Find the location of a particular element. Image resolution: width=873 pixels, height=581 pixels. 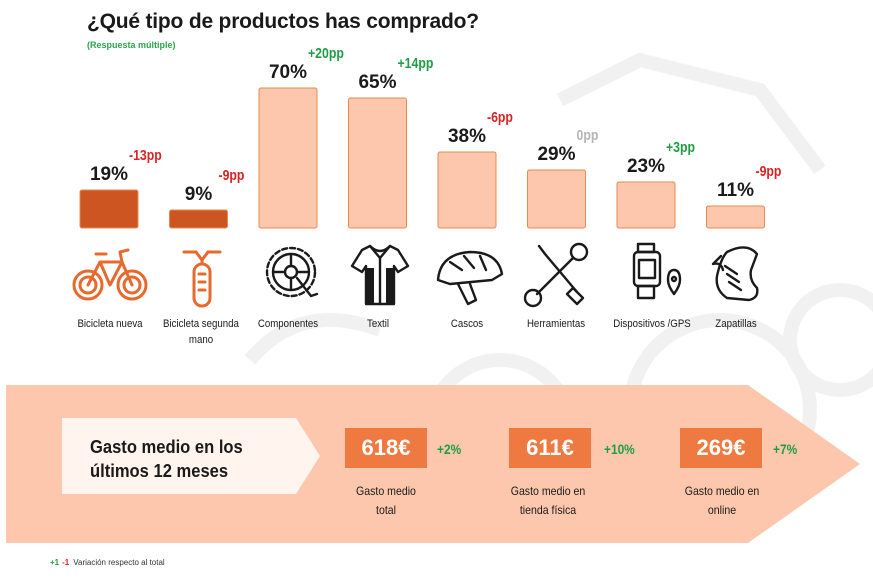

chart-subtitle: (Respuesta múltiple) is located at coordinates (131, 45).